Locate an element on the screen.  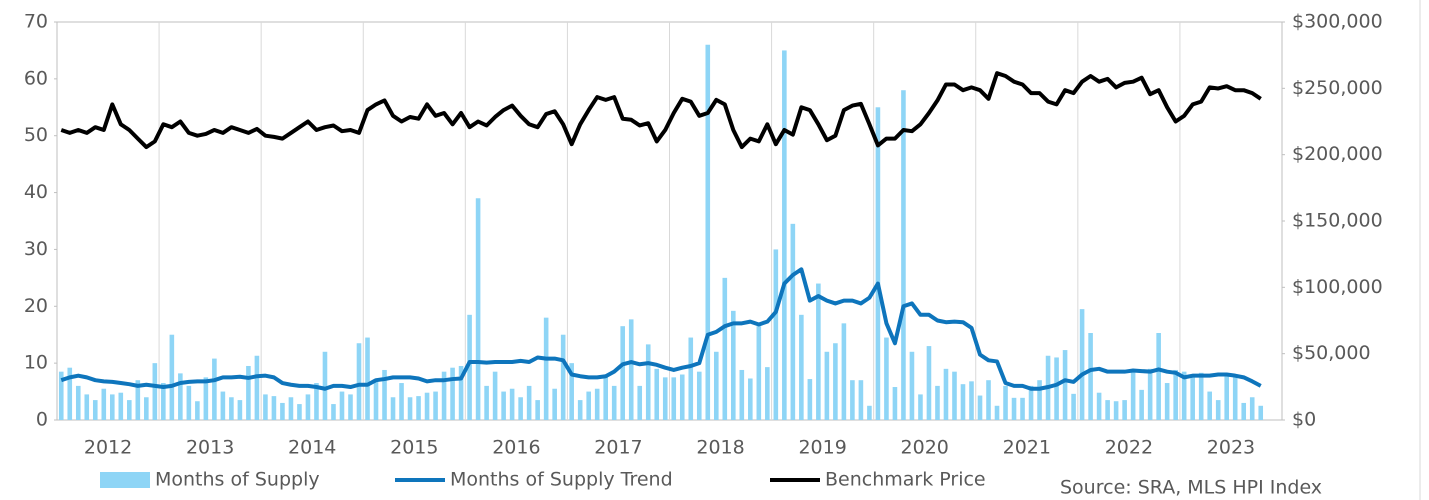
y-tick-label: 20 is located at coordinates (36, 306).